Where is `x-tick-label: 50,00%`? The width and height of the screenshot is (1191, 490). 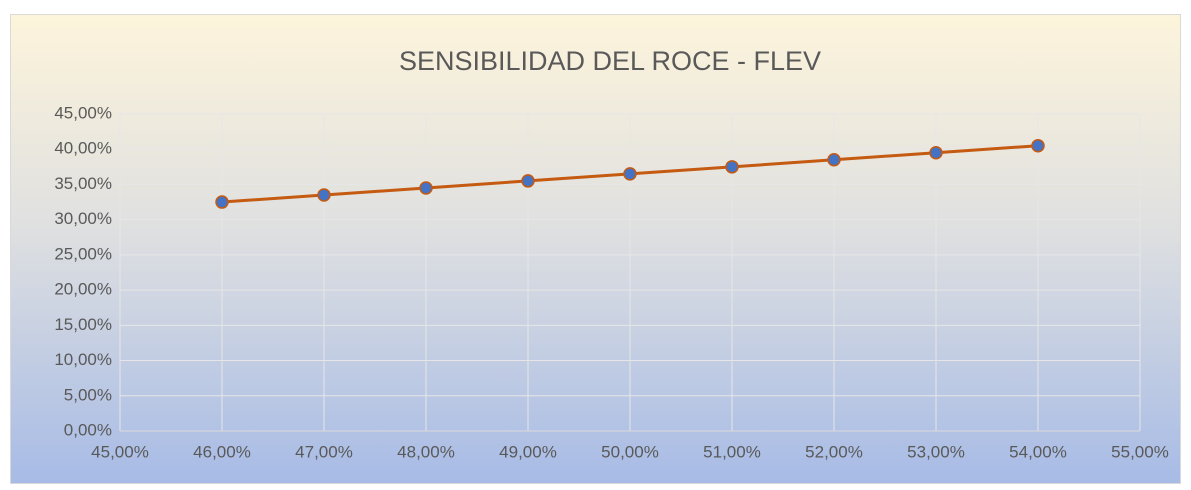 x-tick-label: 50,00% is located at coordinates (630, 451).